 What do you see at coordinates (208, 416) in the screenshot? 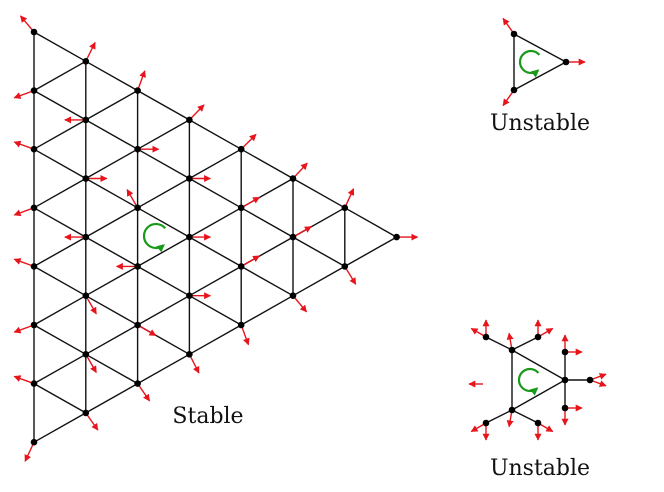
I see `stable-caption: Stable` at bounding box center [208, 416].